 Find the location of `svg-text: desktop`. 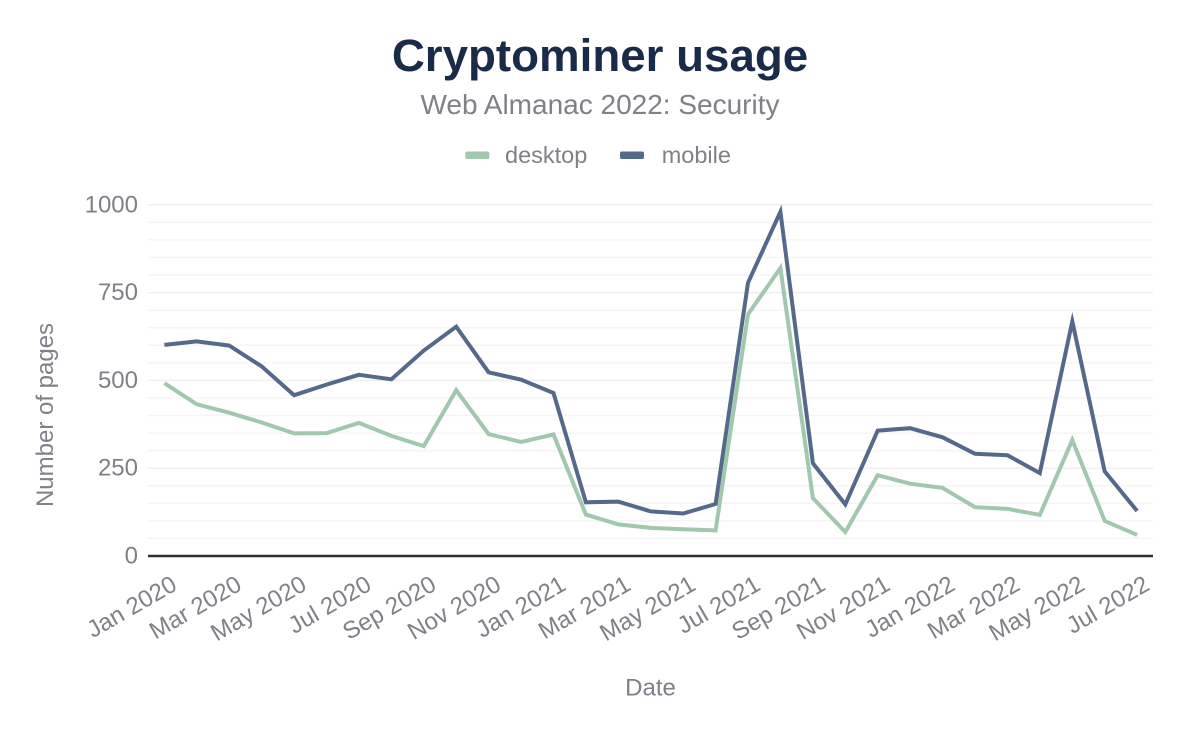

svg-text: desktop is located at coordinates (546, 155).